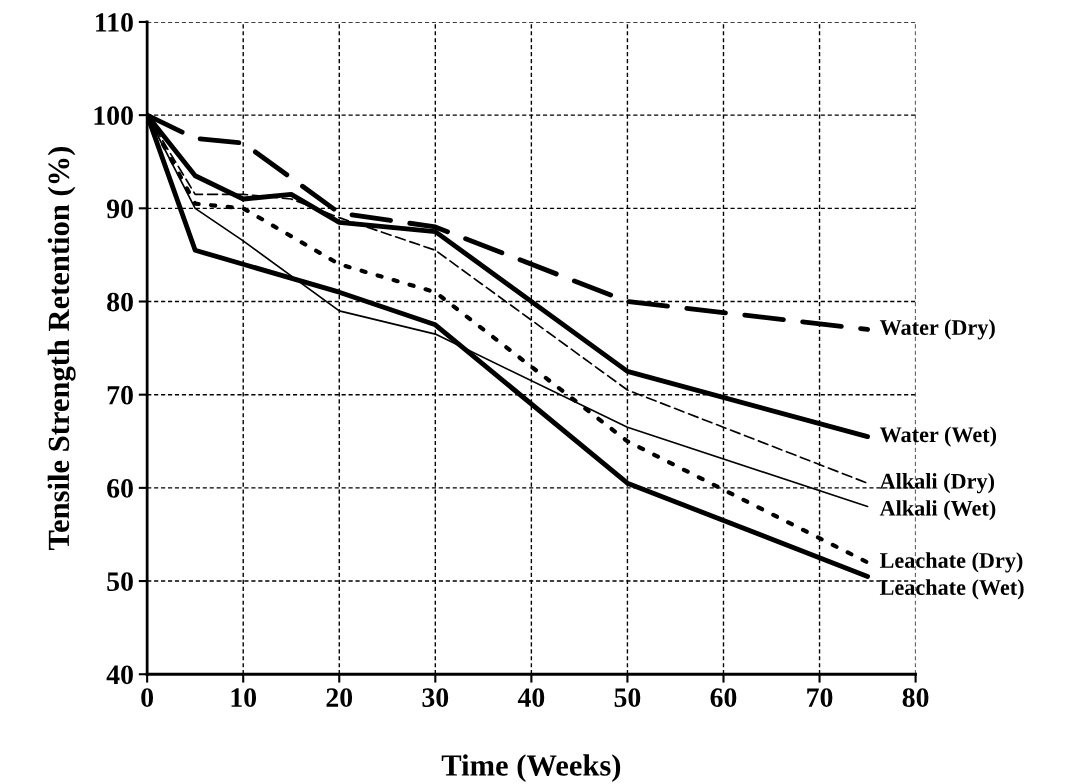 The image size is (1090, 784). Describe the element at coordinates (723, 697) in the screenshot. I see `x-tick-label: 60` at that location.